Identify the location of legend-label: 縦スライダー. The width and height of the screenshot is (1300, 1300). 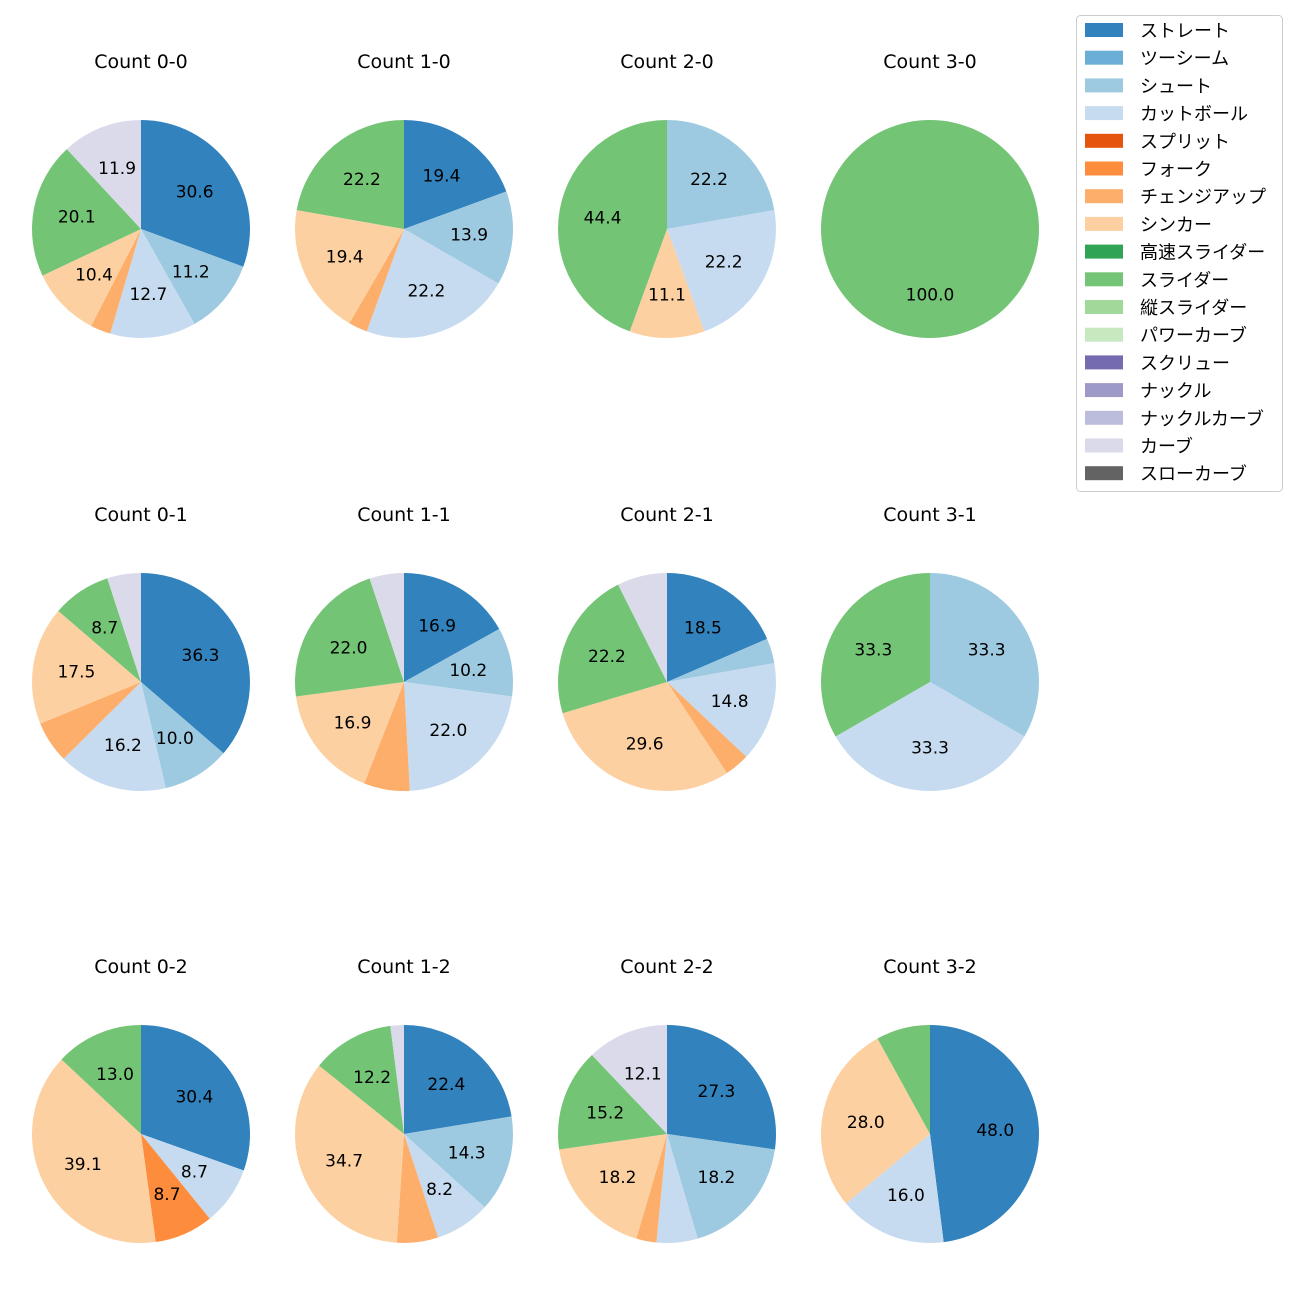
(1193, 308).